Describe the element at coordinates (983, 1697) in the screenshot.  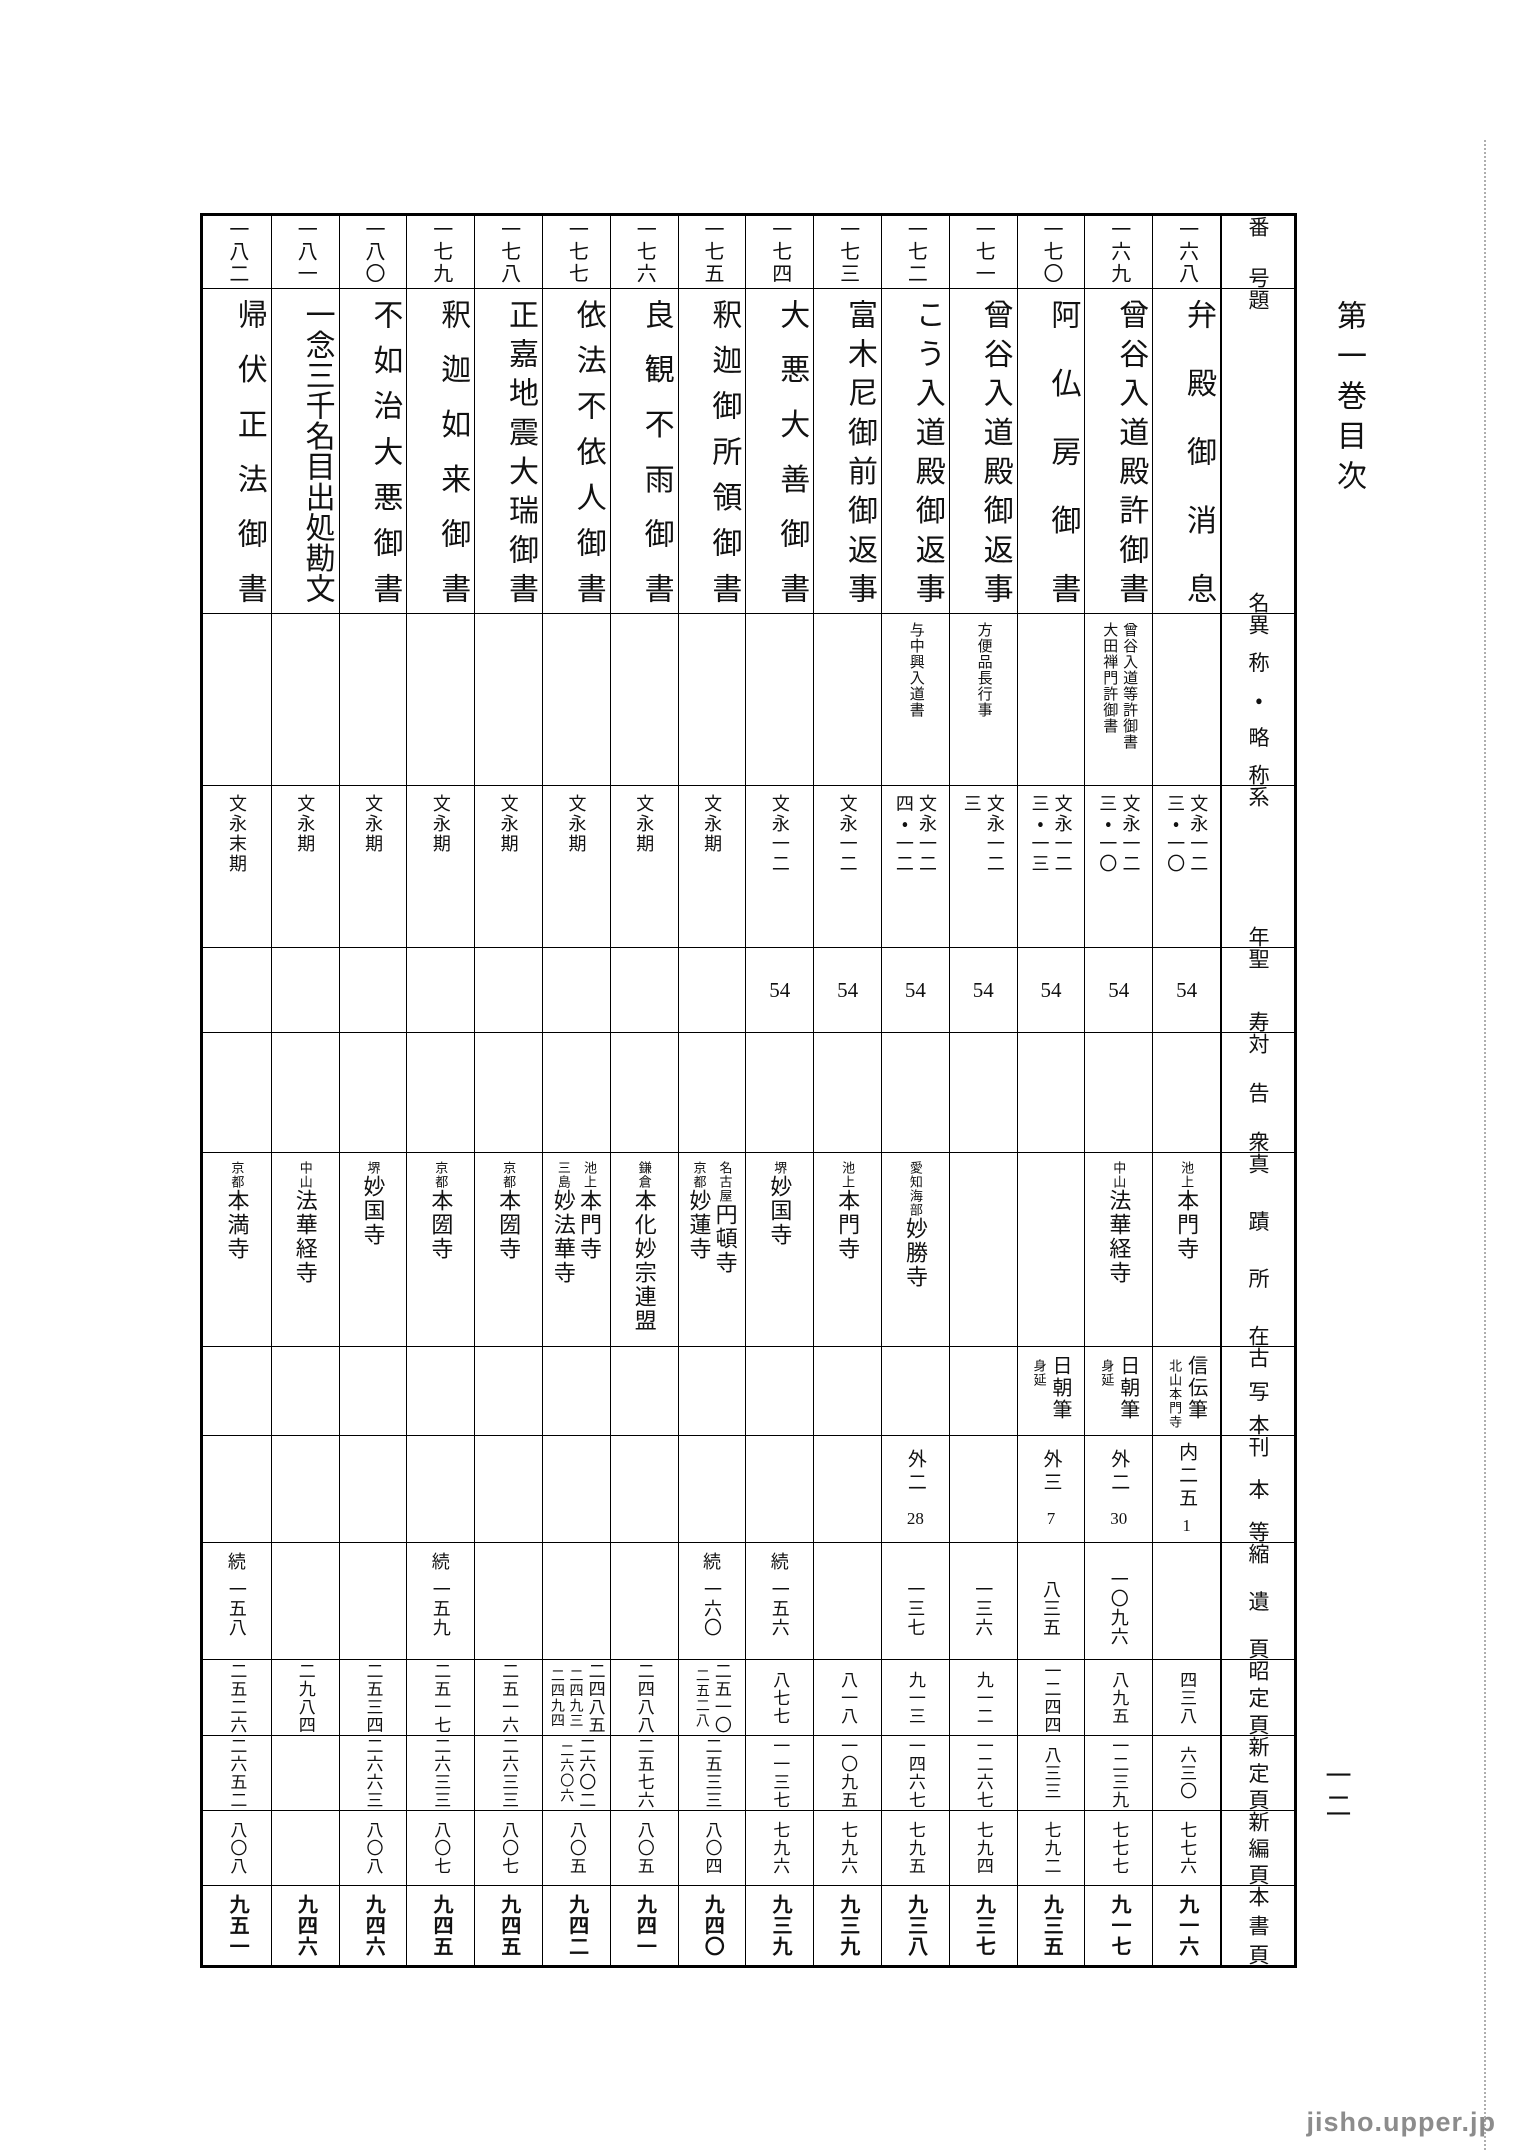
I see `shotei-page: 九一二` at that location.